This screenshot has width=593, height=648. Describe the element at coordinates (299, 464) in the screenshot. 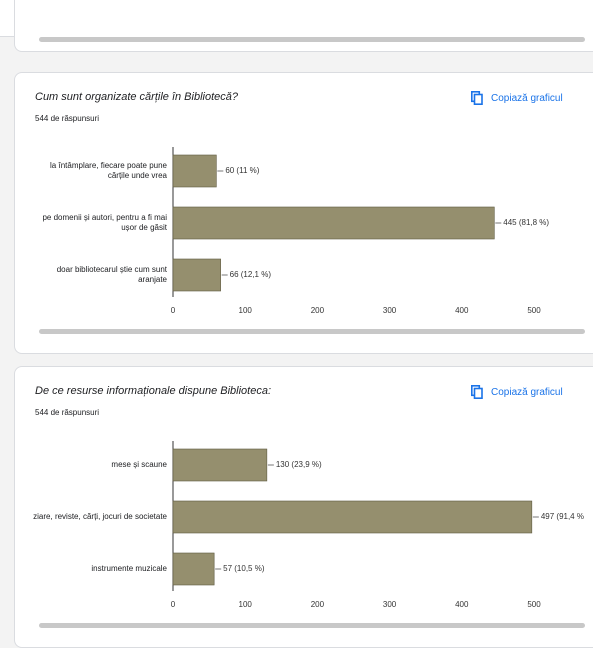

I see `value-label: 130 (23,9 %)` at that location.